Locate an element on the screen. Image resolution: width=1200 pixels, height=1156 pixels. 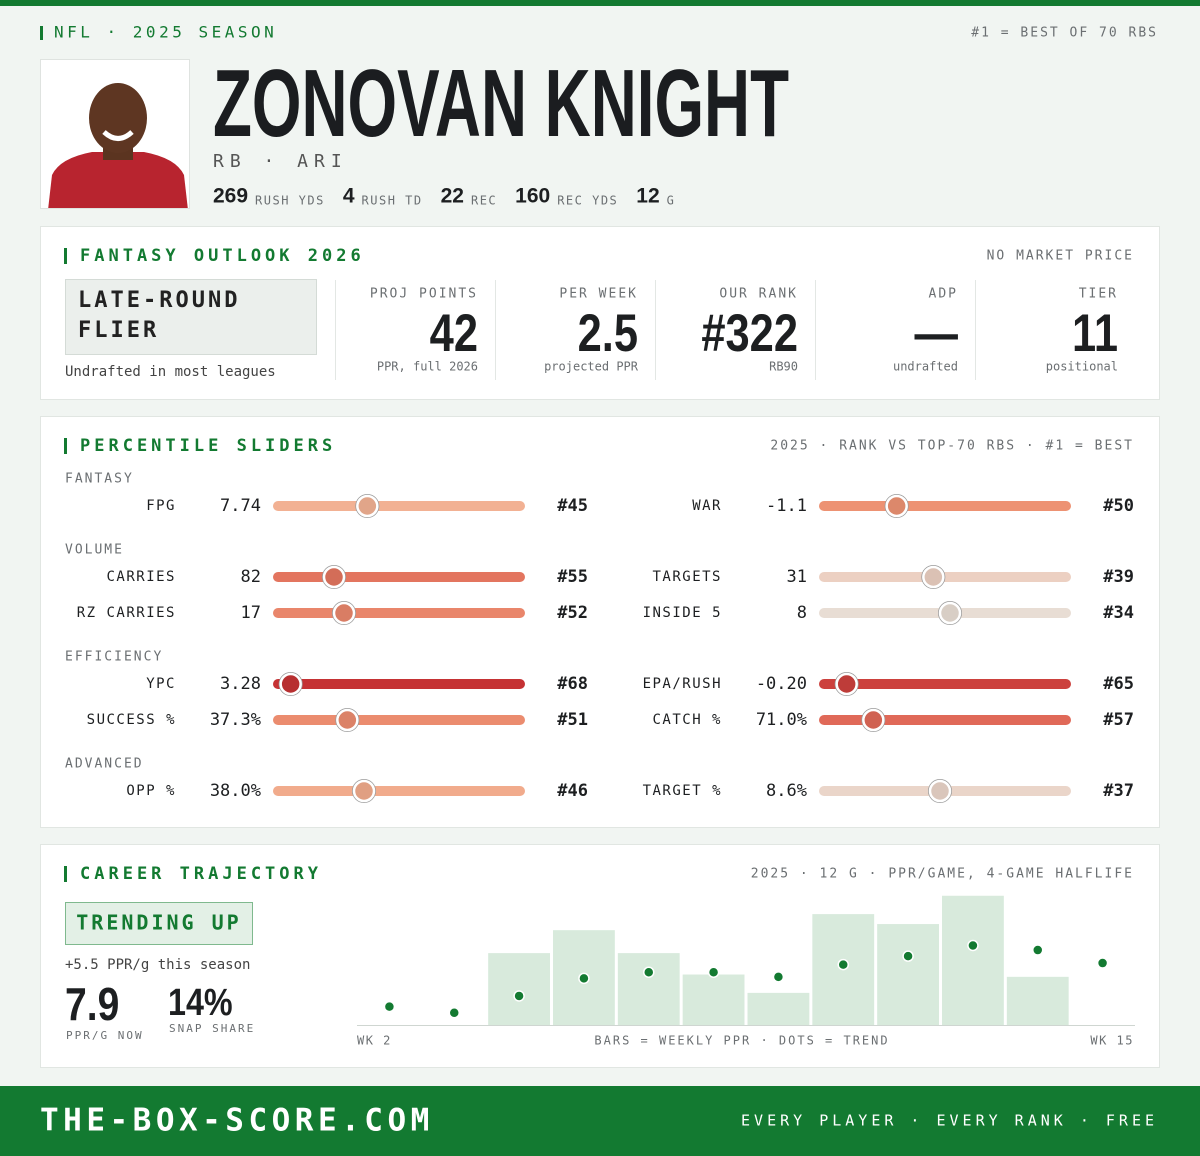
group-label: ADVANCED is located at coordinates (104, 764).